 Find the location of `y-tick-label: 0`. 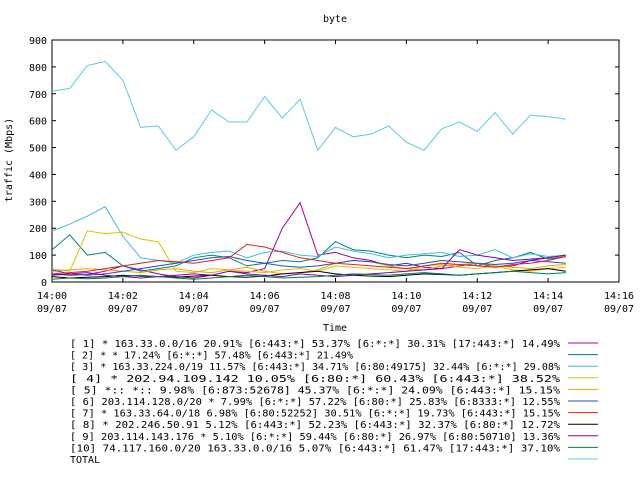

y-tick-label: 0 is located at coordinates (44, 283).